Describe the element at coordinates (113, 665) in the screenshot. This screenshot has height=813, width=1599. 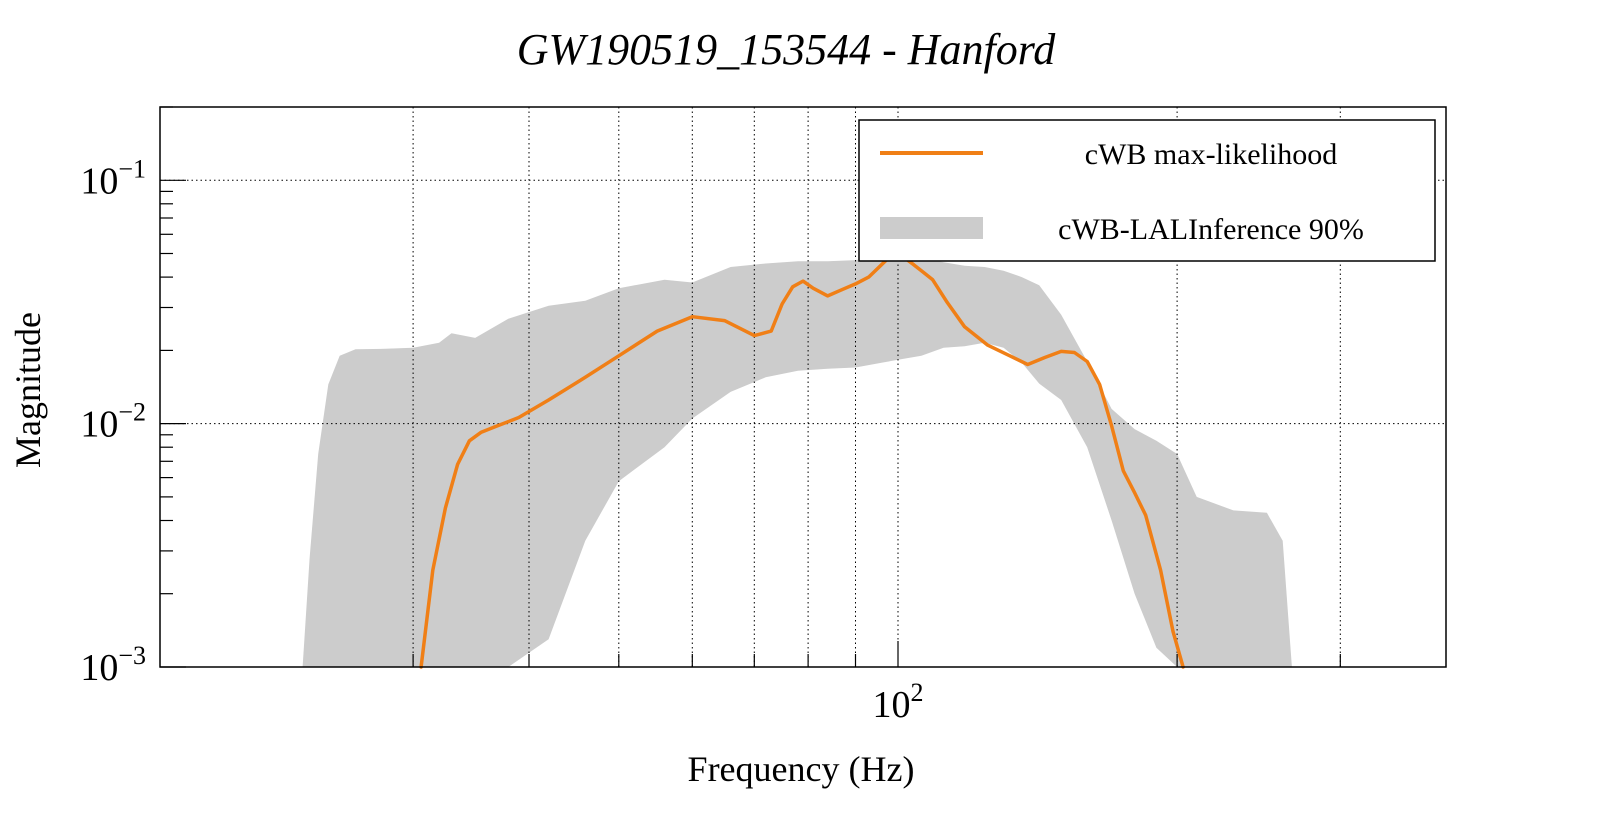
I see `y-tick-label: 10⁻³` at that location.